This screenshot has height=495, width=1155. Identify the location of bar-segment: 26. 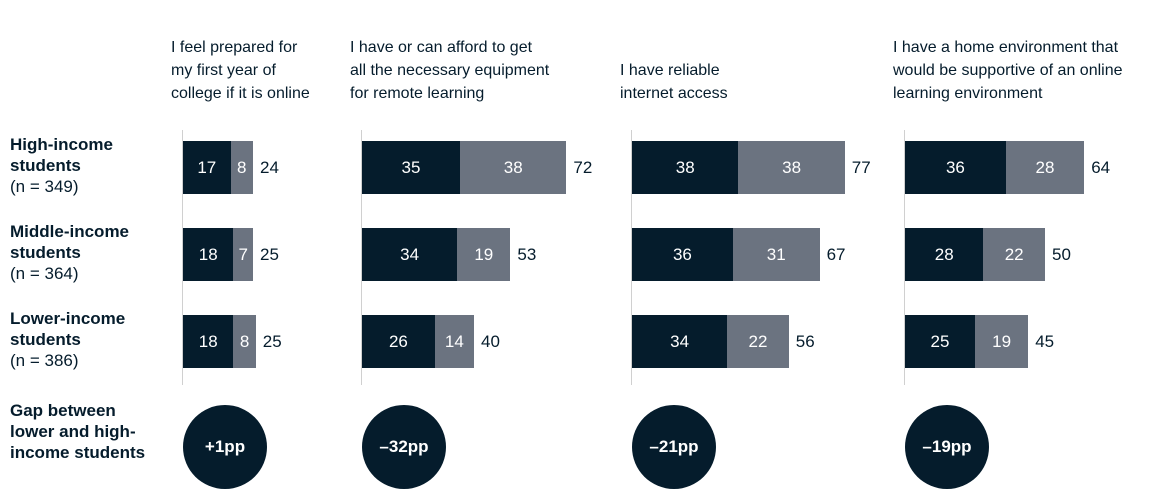
(398, 341).